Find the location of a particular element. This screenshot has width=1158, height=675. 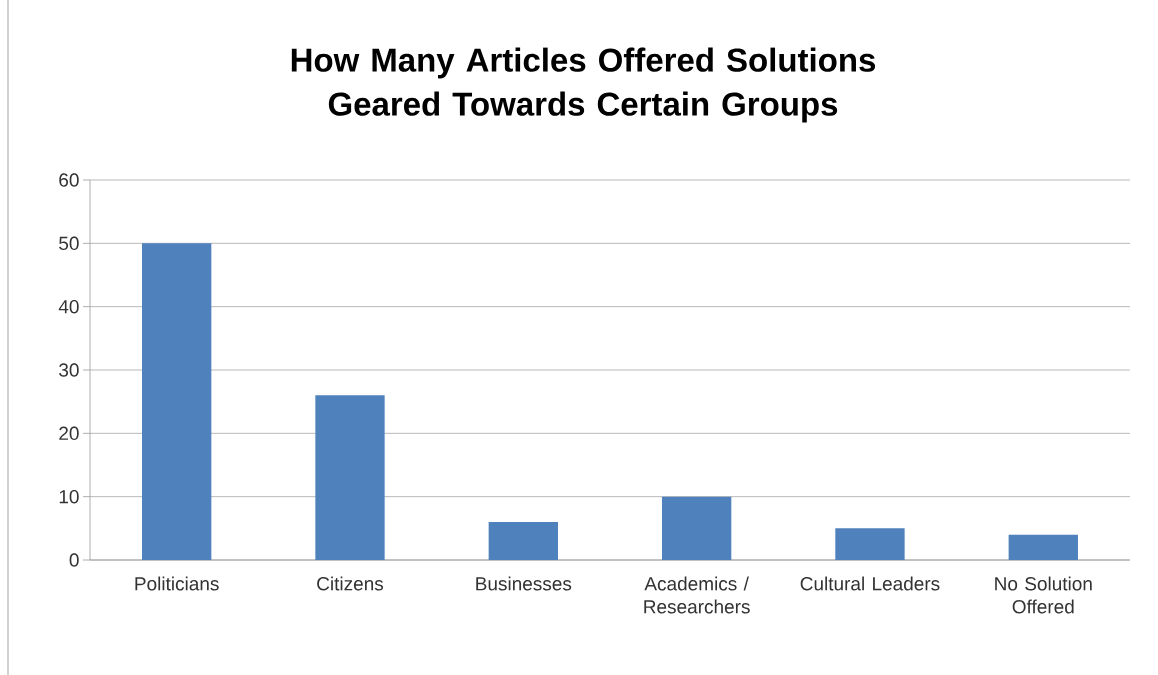

x-tick-label: Businesses is located at coordinates (524, 583).